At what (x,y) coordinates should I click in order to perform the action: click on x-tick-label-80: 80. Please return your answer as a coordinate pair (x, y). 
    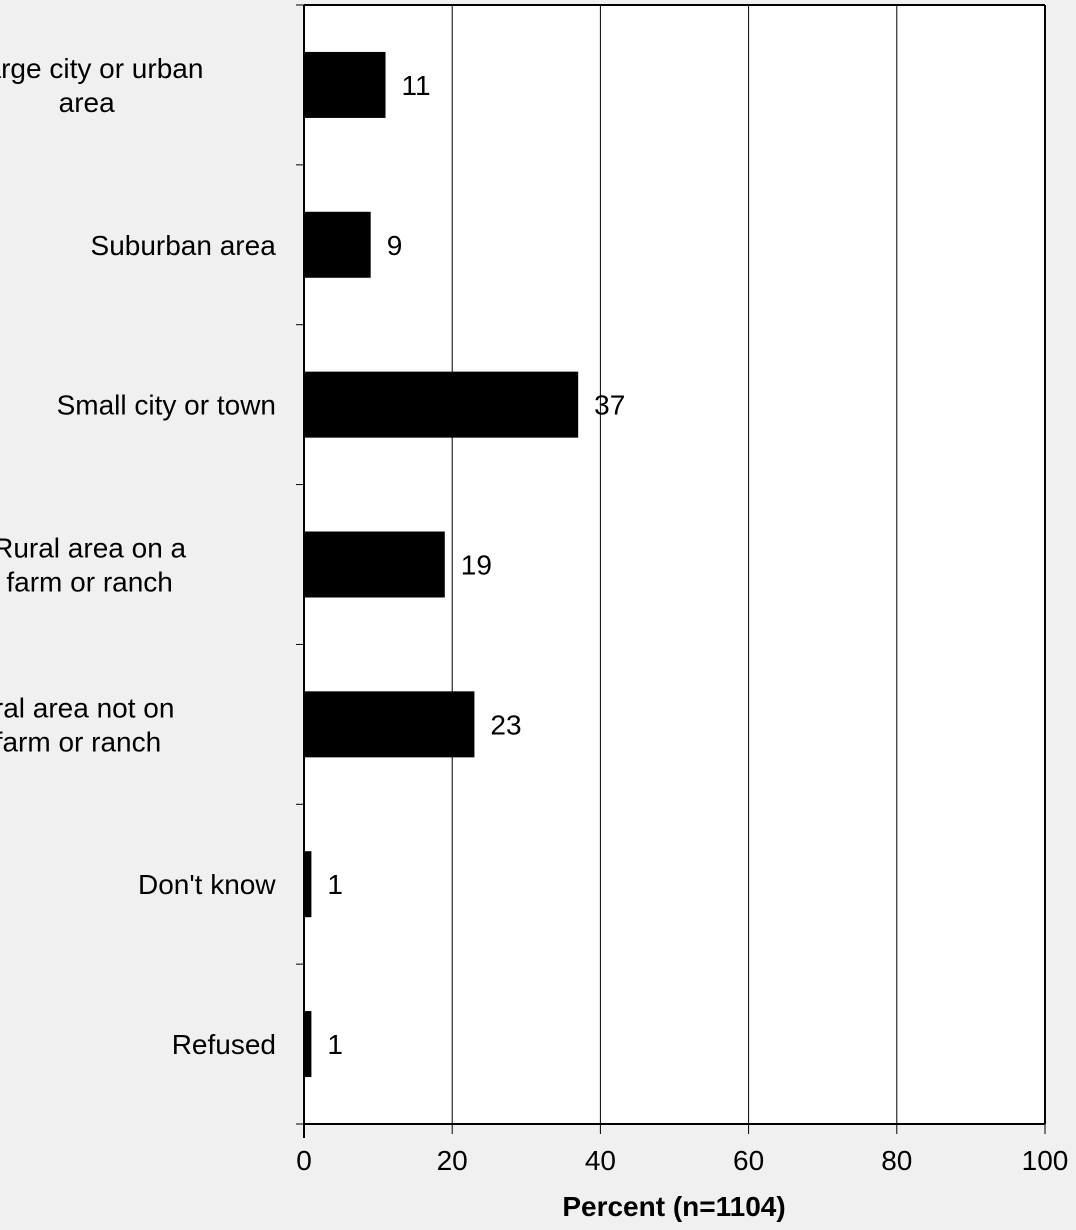
    Looking at the image, I should click on (896, 1160).